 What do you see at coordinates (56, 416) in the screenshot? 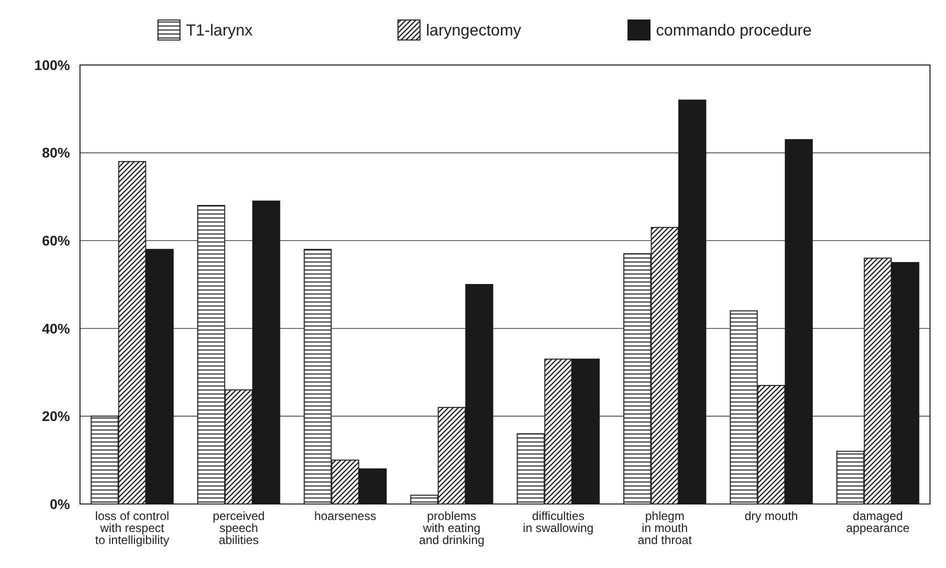
I see `y-tick-label: 20%` at bounding box center [56, 416].